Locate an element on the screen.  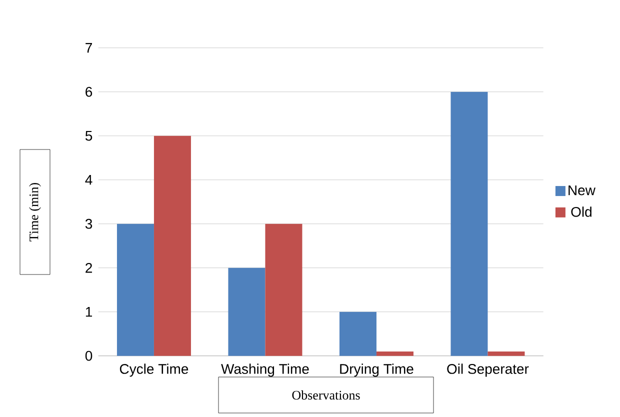
y-tick-label: 7 is located at coordinates (89, 48).